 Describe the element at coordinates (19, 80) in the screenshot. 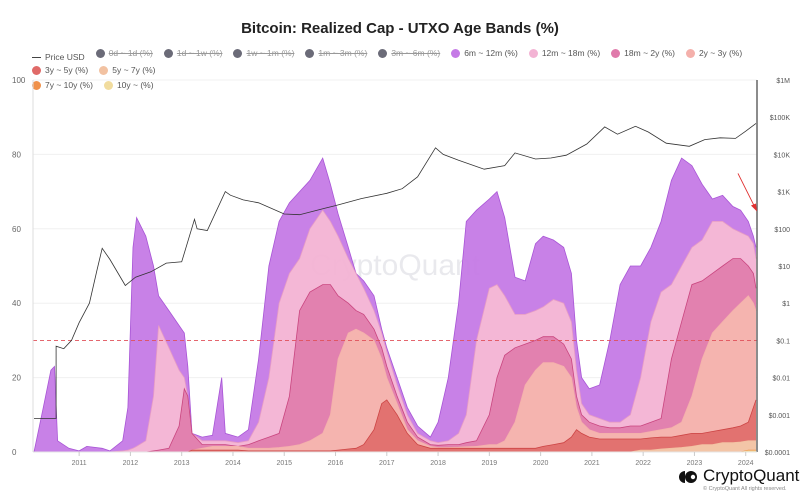

I see `y-tick-label: 100` at that location.